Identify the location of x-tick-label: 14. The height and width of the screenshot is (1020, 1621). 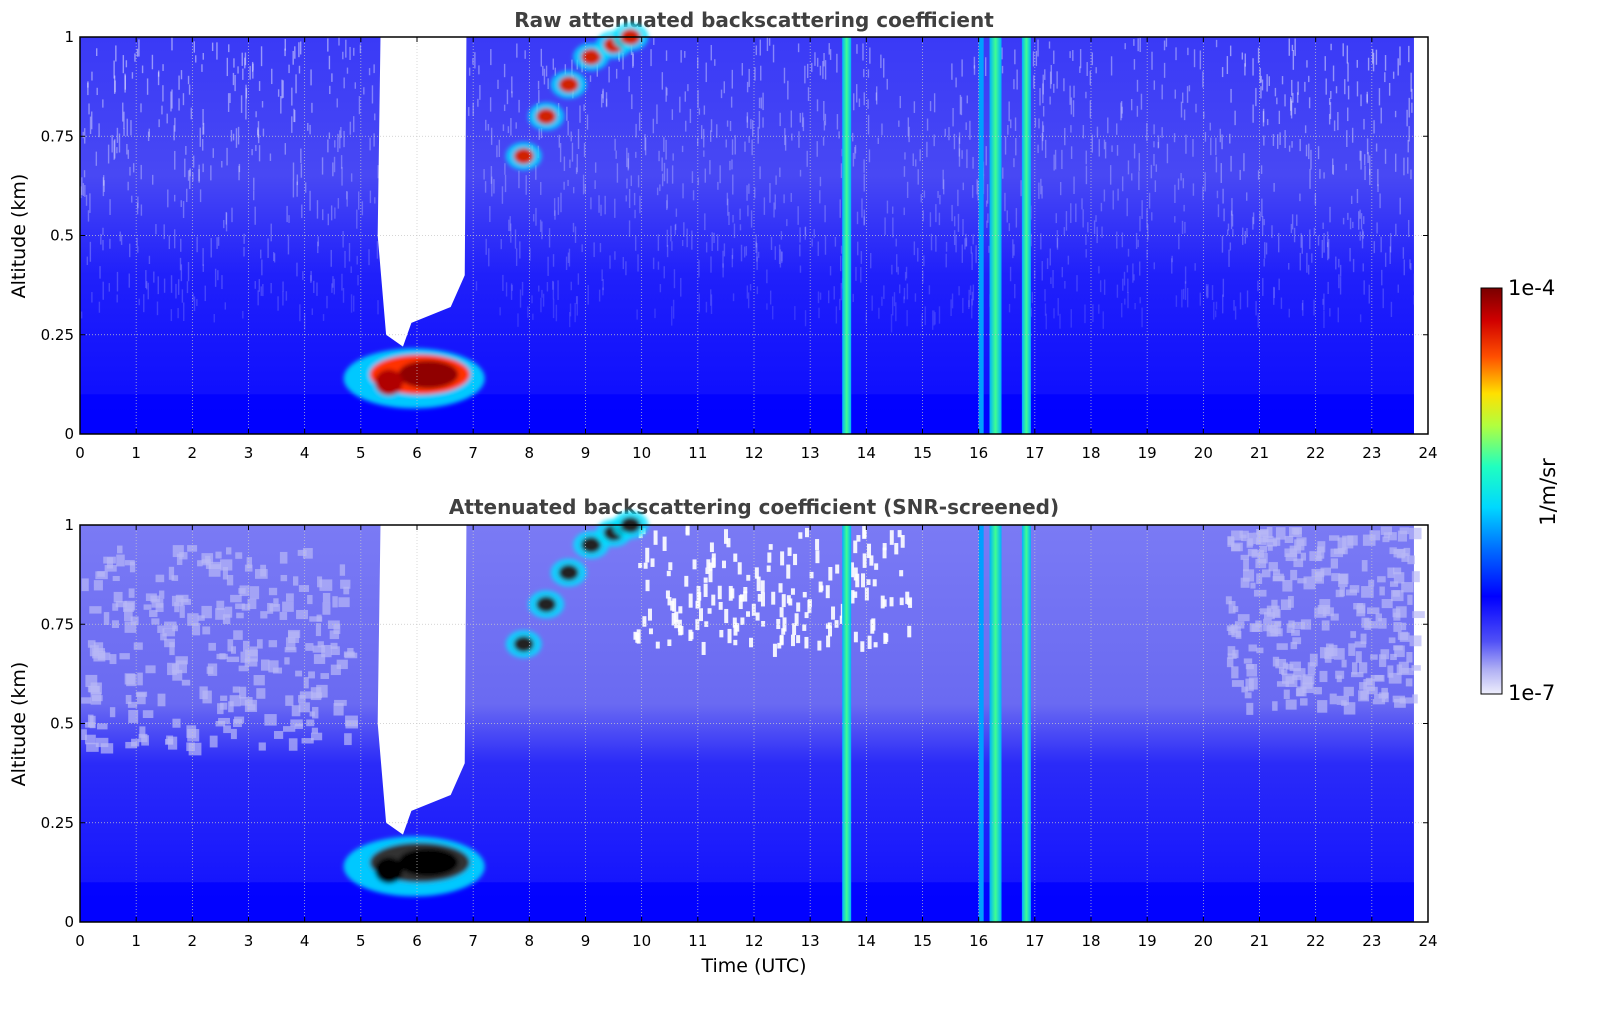
(866, 941).